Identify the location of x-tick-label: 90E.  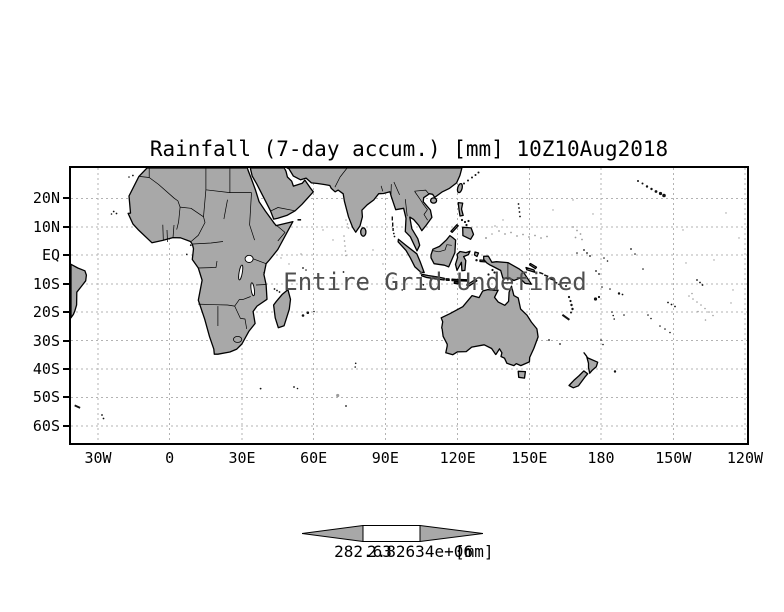
(385, 458).